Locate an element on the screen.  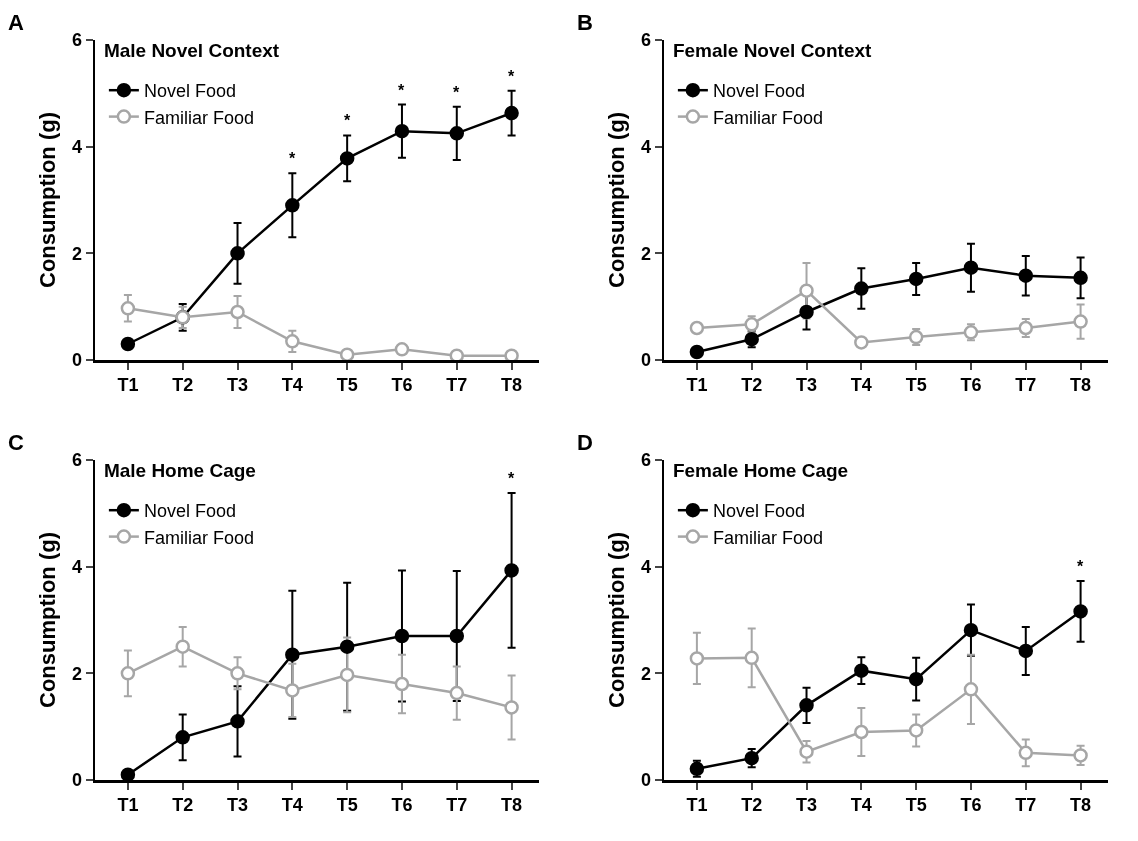
chart-title: Male Home Cage is located at coordinates (179, 470).